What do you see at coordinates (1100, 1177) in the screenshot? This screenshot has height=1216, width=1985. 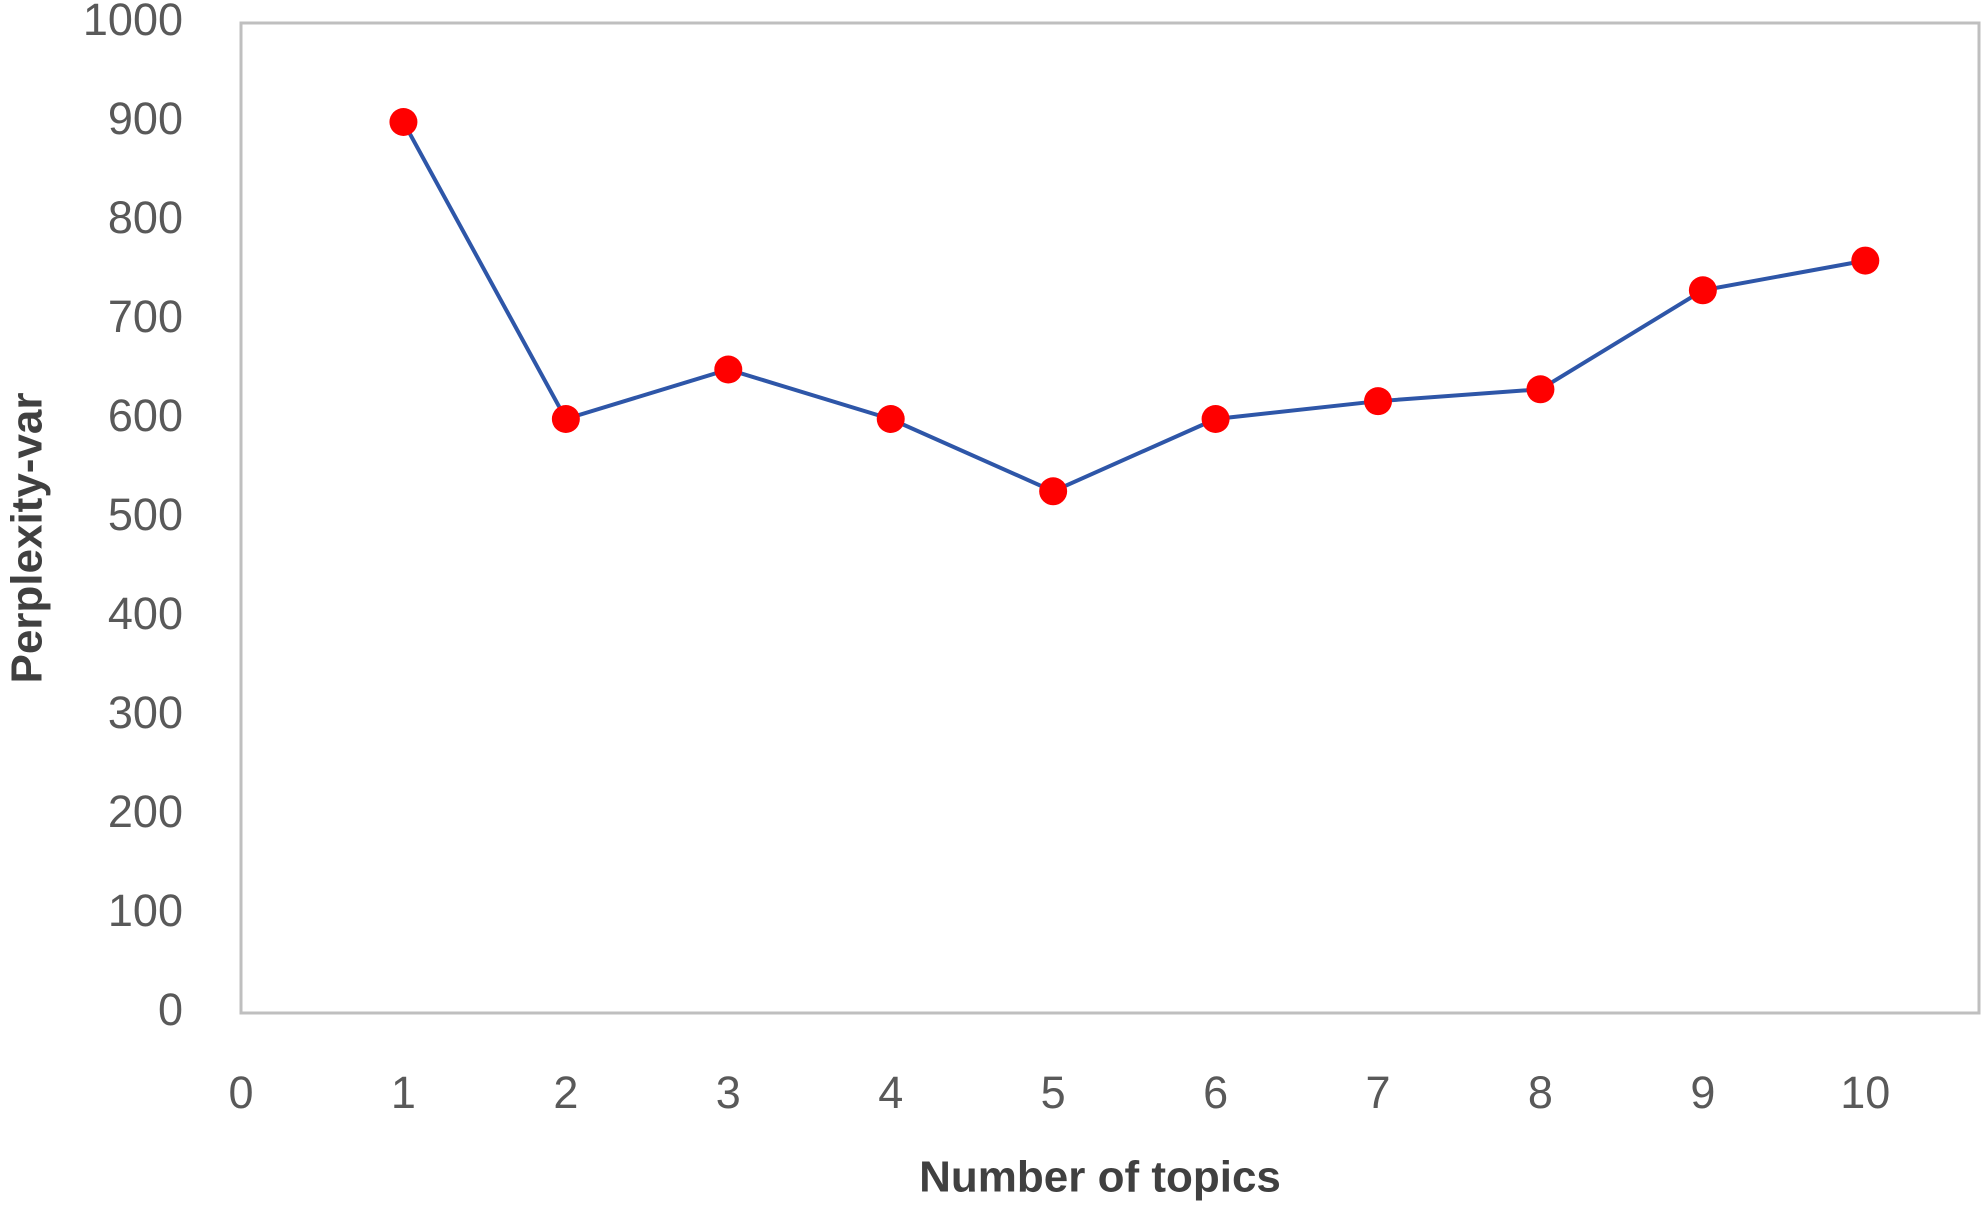 I see `x-axis-title: Number of topics` at bounding box center [1100, 1177].